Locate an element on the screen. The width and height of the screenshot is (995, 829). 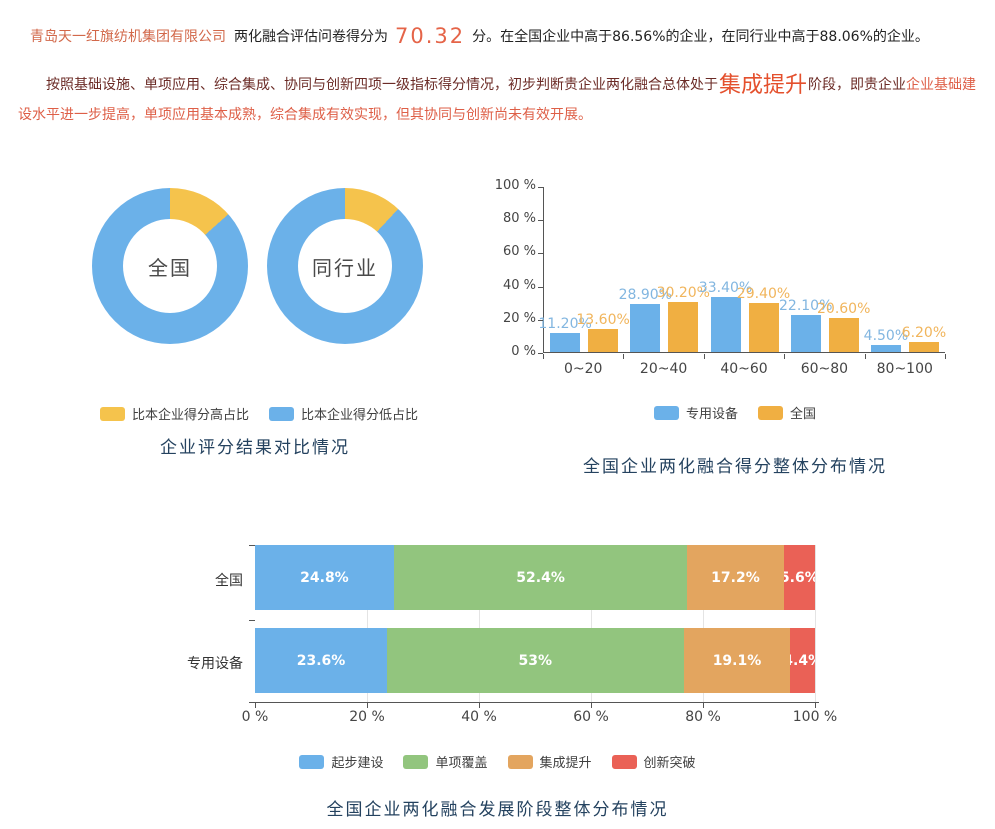
bar-slot: 30.20% is located at coordinates (683, 269).